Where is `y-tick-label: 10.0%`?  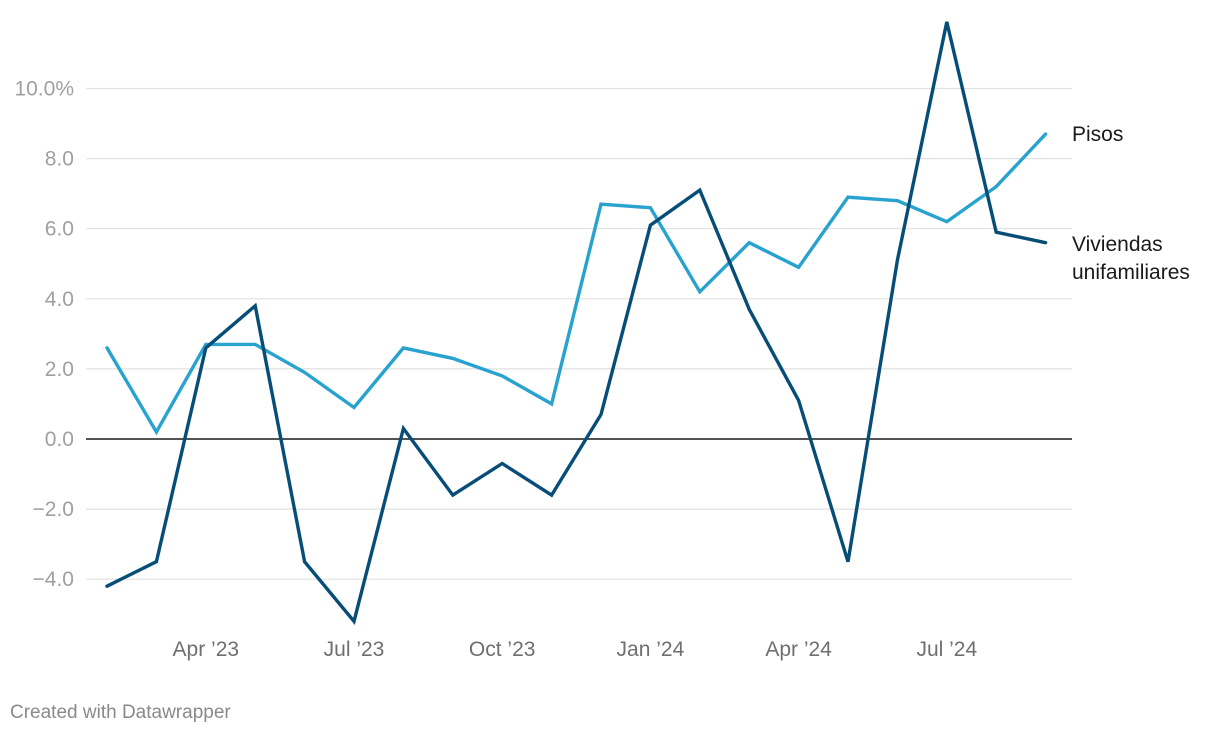 y-tick-label: 10.0% is located at coordinates (44, 89).